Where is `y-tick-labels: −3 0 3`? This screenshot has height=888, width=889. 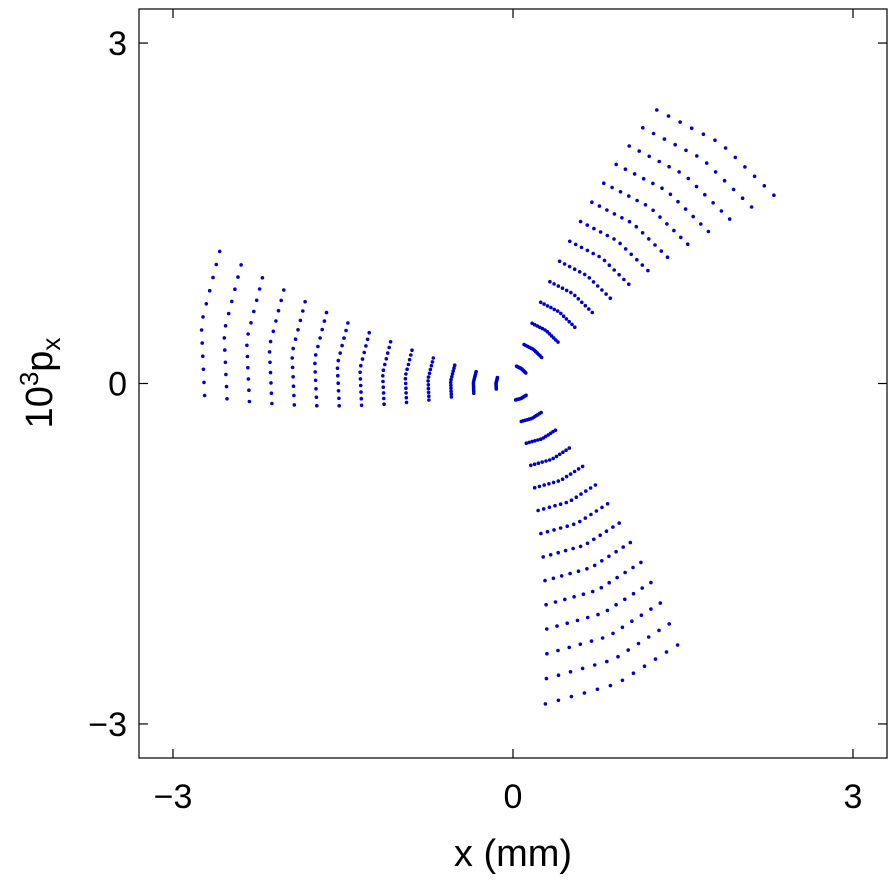 y-tick-labels: −3 0 3 is located at coordinates (107, 384).